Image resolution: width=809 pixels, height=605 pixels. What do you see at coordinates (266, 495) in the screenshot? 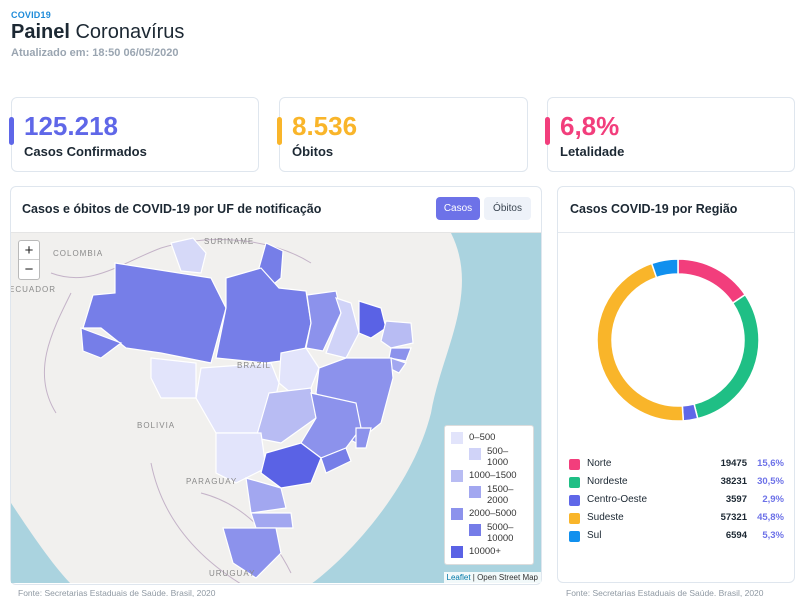
I see `state-pr` at bounding box center [266, 495].